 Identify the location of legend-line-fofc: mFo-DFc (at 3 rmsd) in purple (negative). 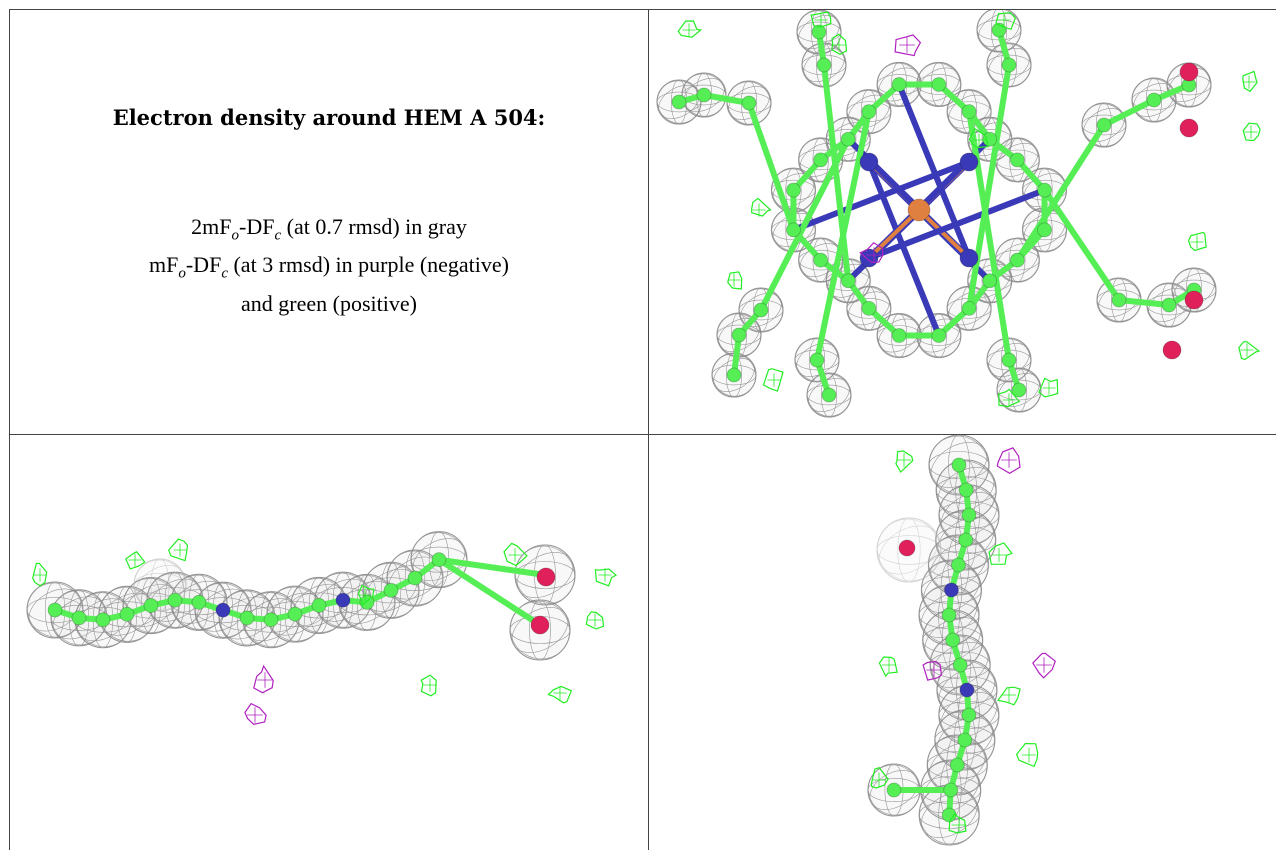
(329, 267).